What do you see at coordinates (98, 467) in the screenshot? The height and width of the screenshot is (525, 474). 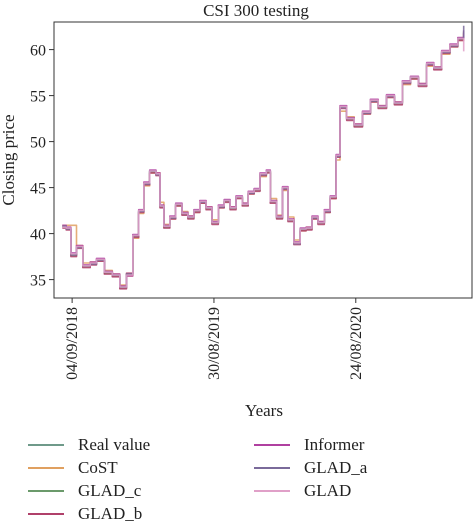 I see `legend-label: CoST` at bounding box center [98, 467].